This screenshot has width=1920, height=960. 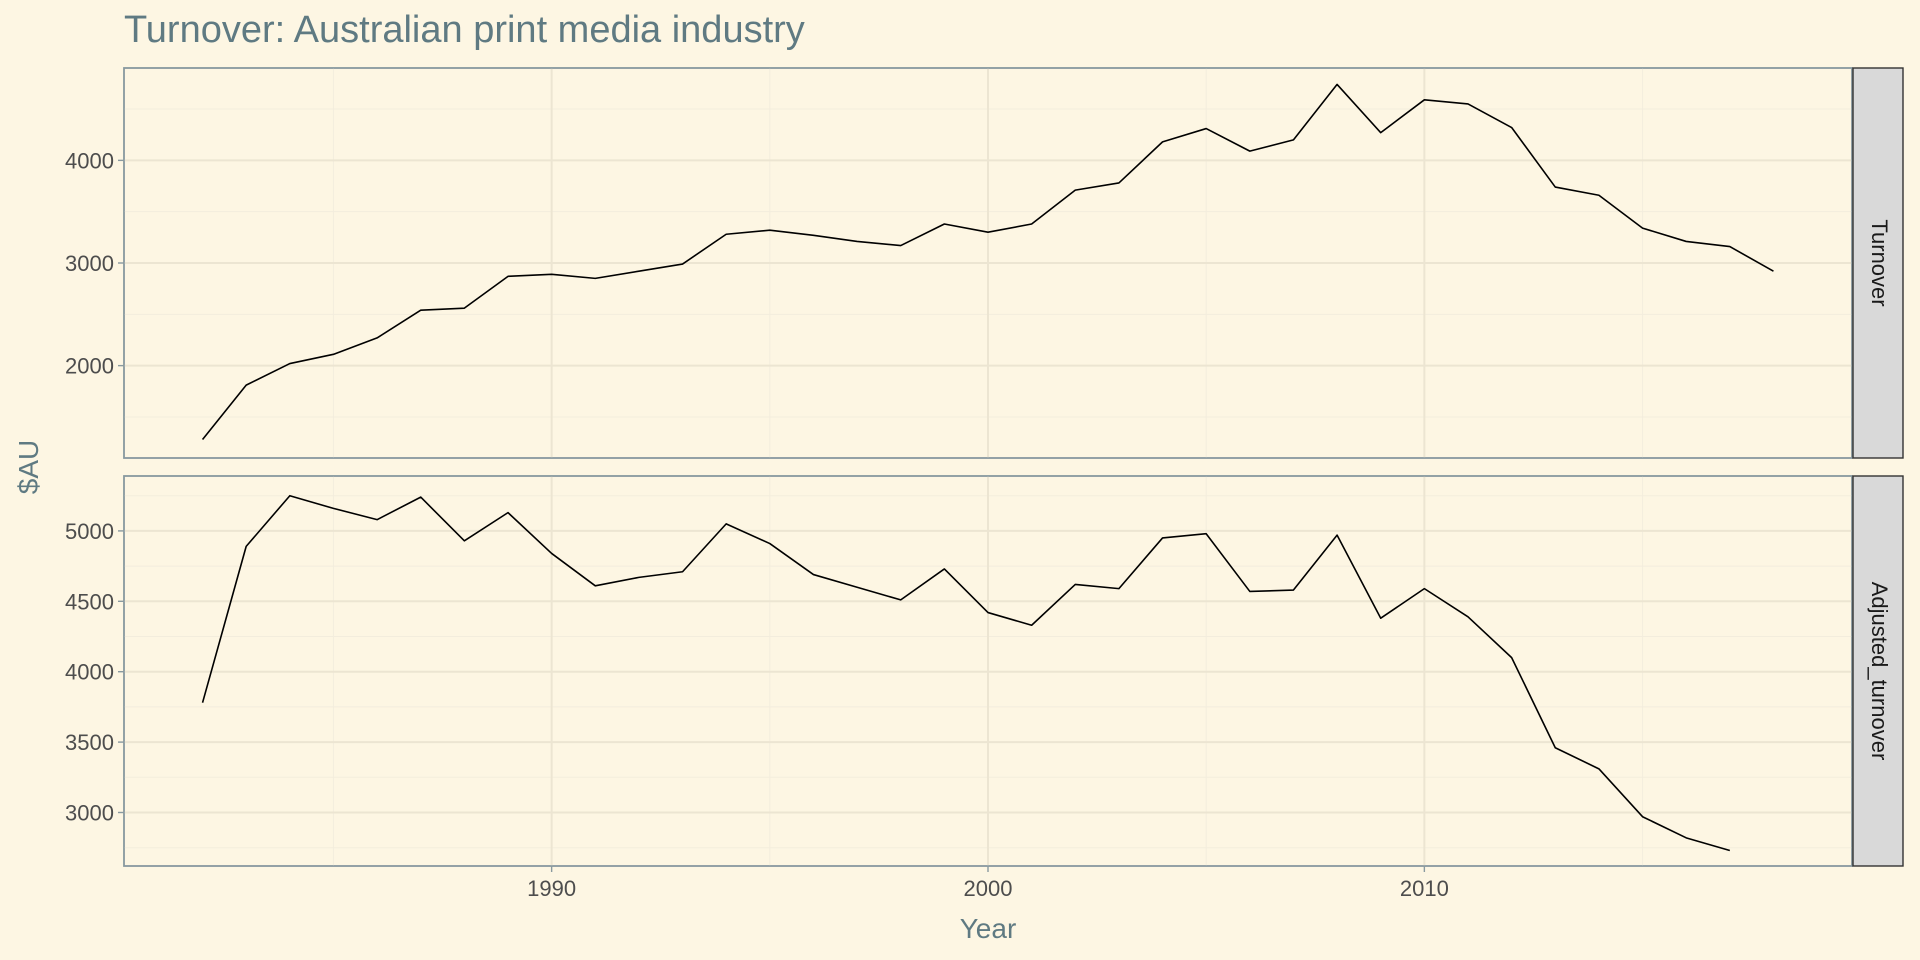 I want to click on facet-strip-label: Adjusted_turnover, so click(x=1879, y=671).